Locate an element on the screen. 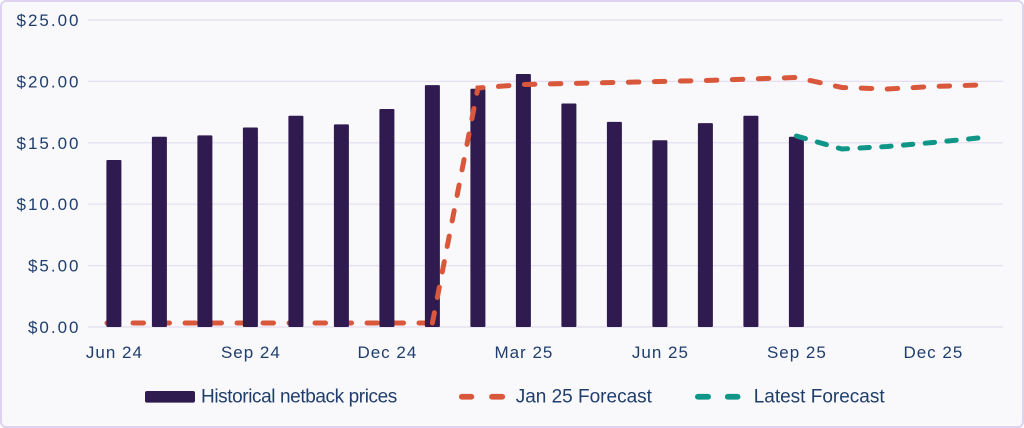  svg-text: Mar 25 is located at coordinates (523, 352).